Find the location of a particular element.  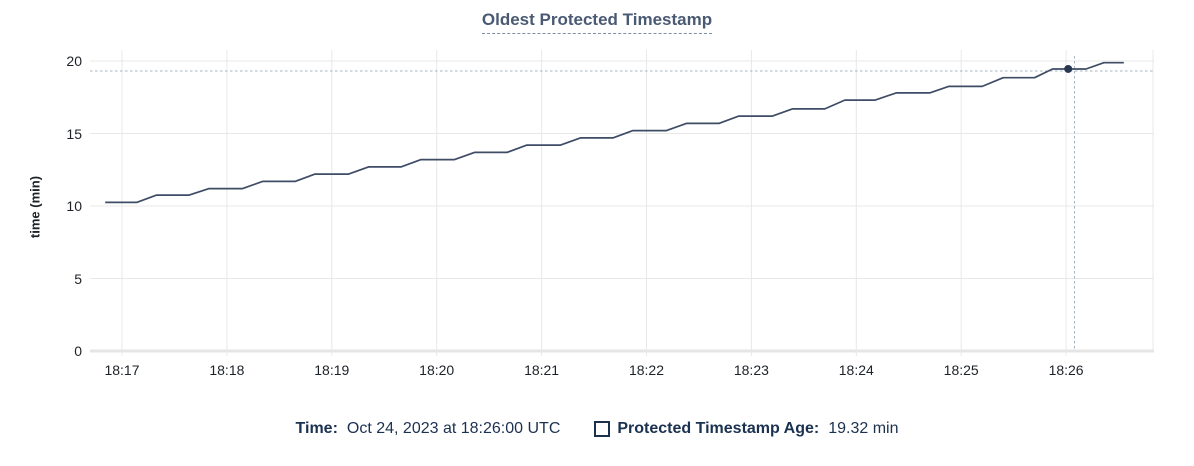

legend-swatch-icon is located at coordinates (602, 429).